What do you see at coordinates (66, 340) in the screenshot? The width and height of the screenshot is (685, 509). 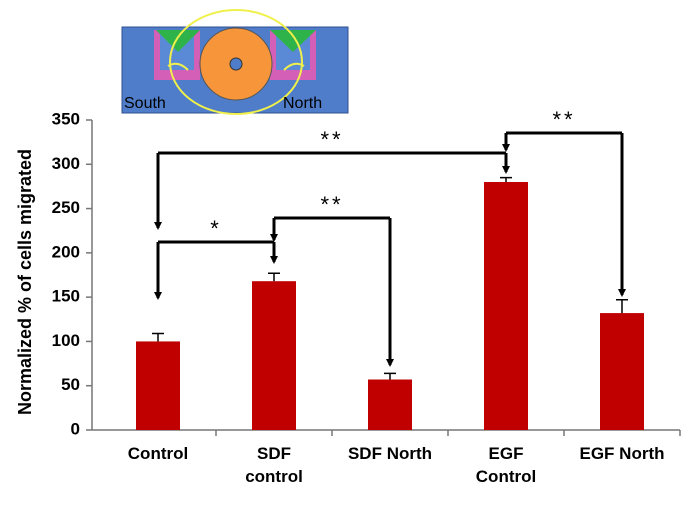 I see `y-tick-label: 100` at bounding box center [66, 340].